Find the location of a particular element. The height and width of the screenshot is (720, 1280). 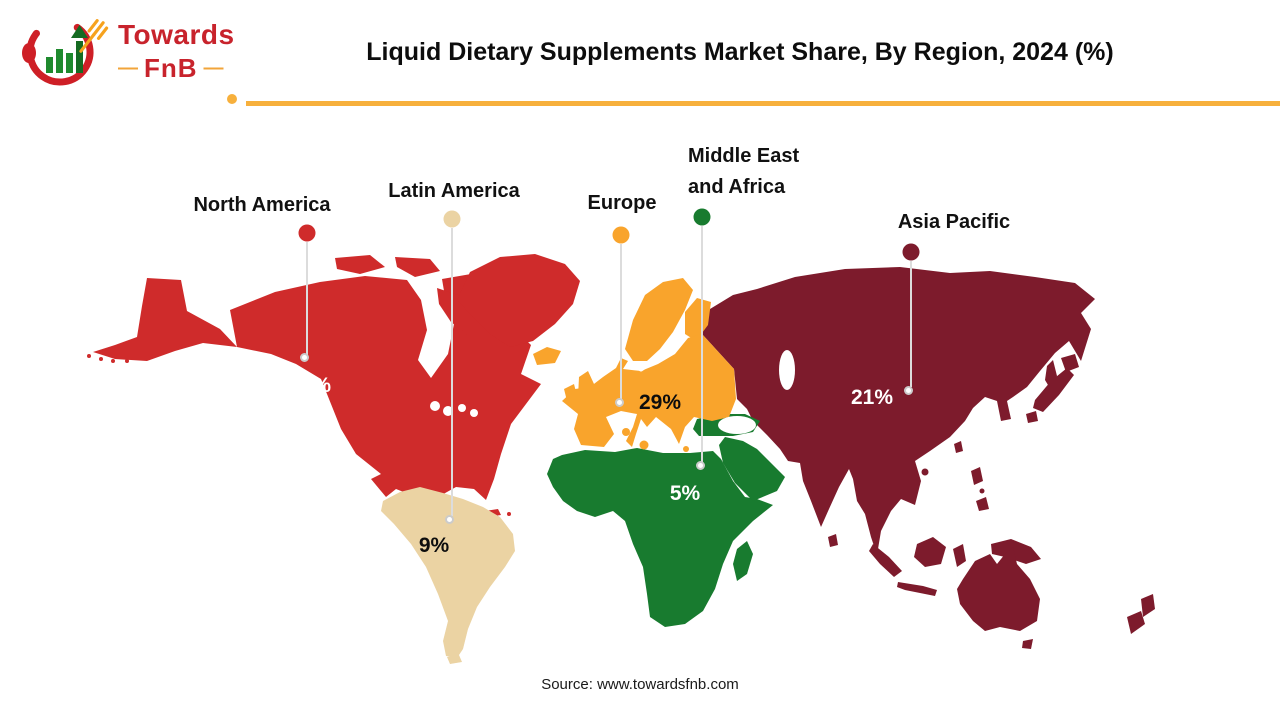

share-label-north-america: 36% is located at coordinates (310, 385).